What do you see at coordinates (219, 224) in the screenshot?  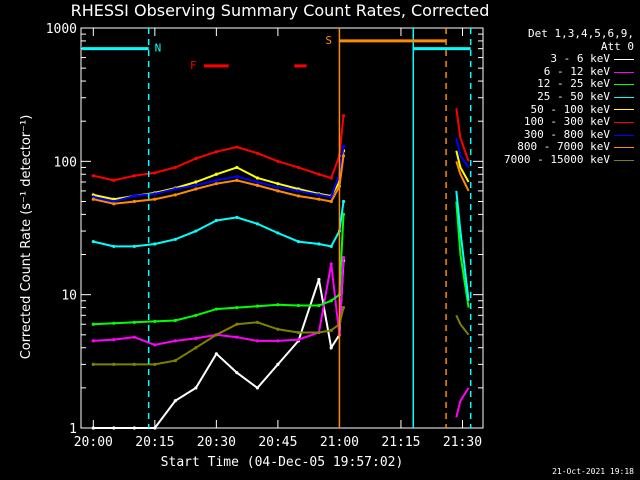 I see `series-line` at bounding box center [219, 224].